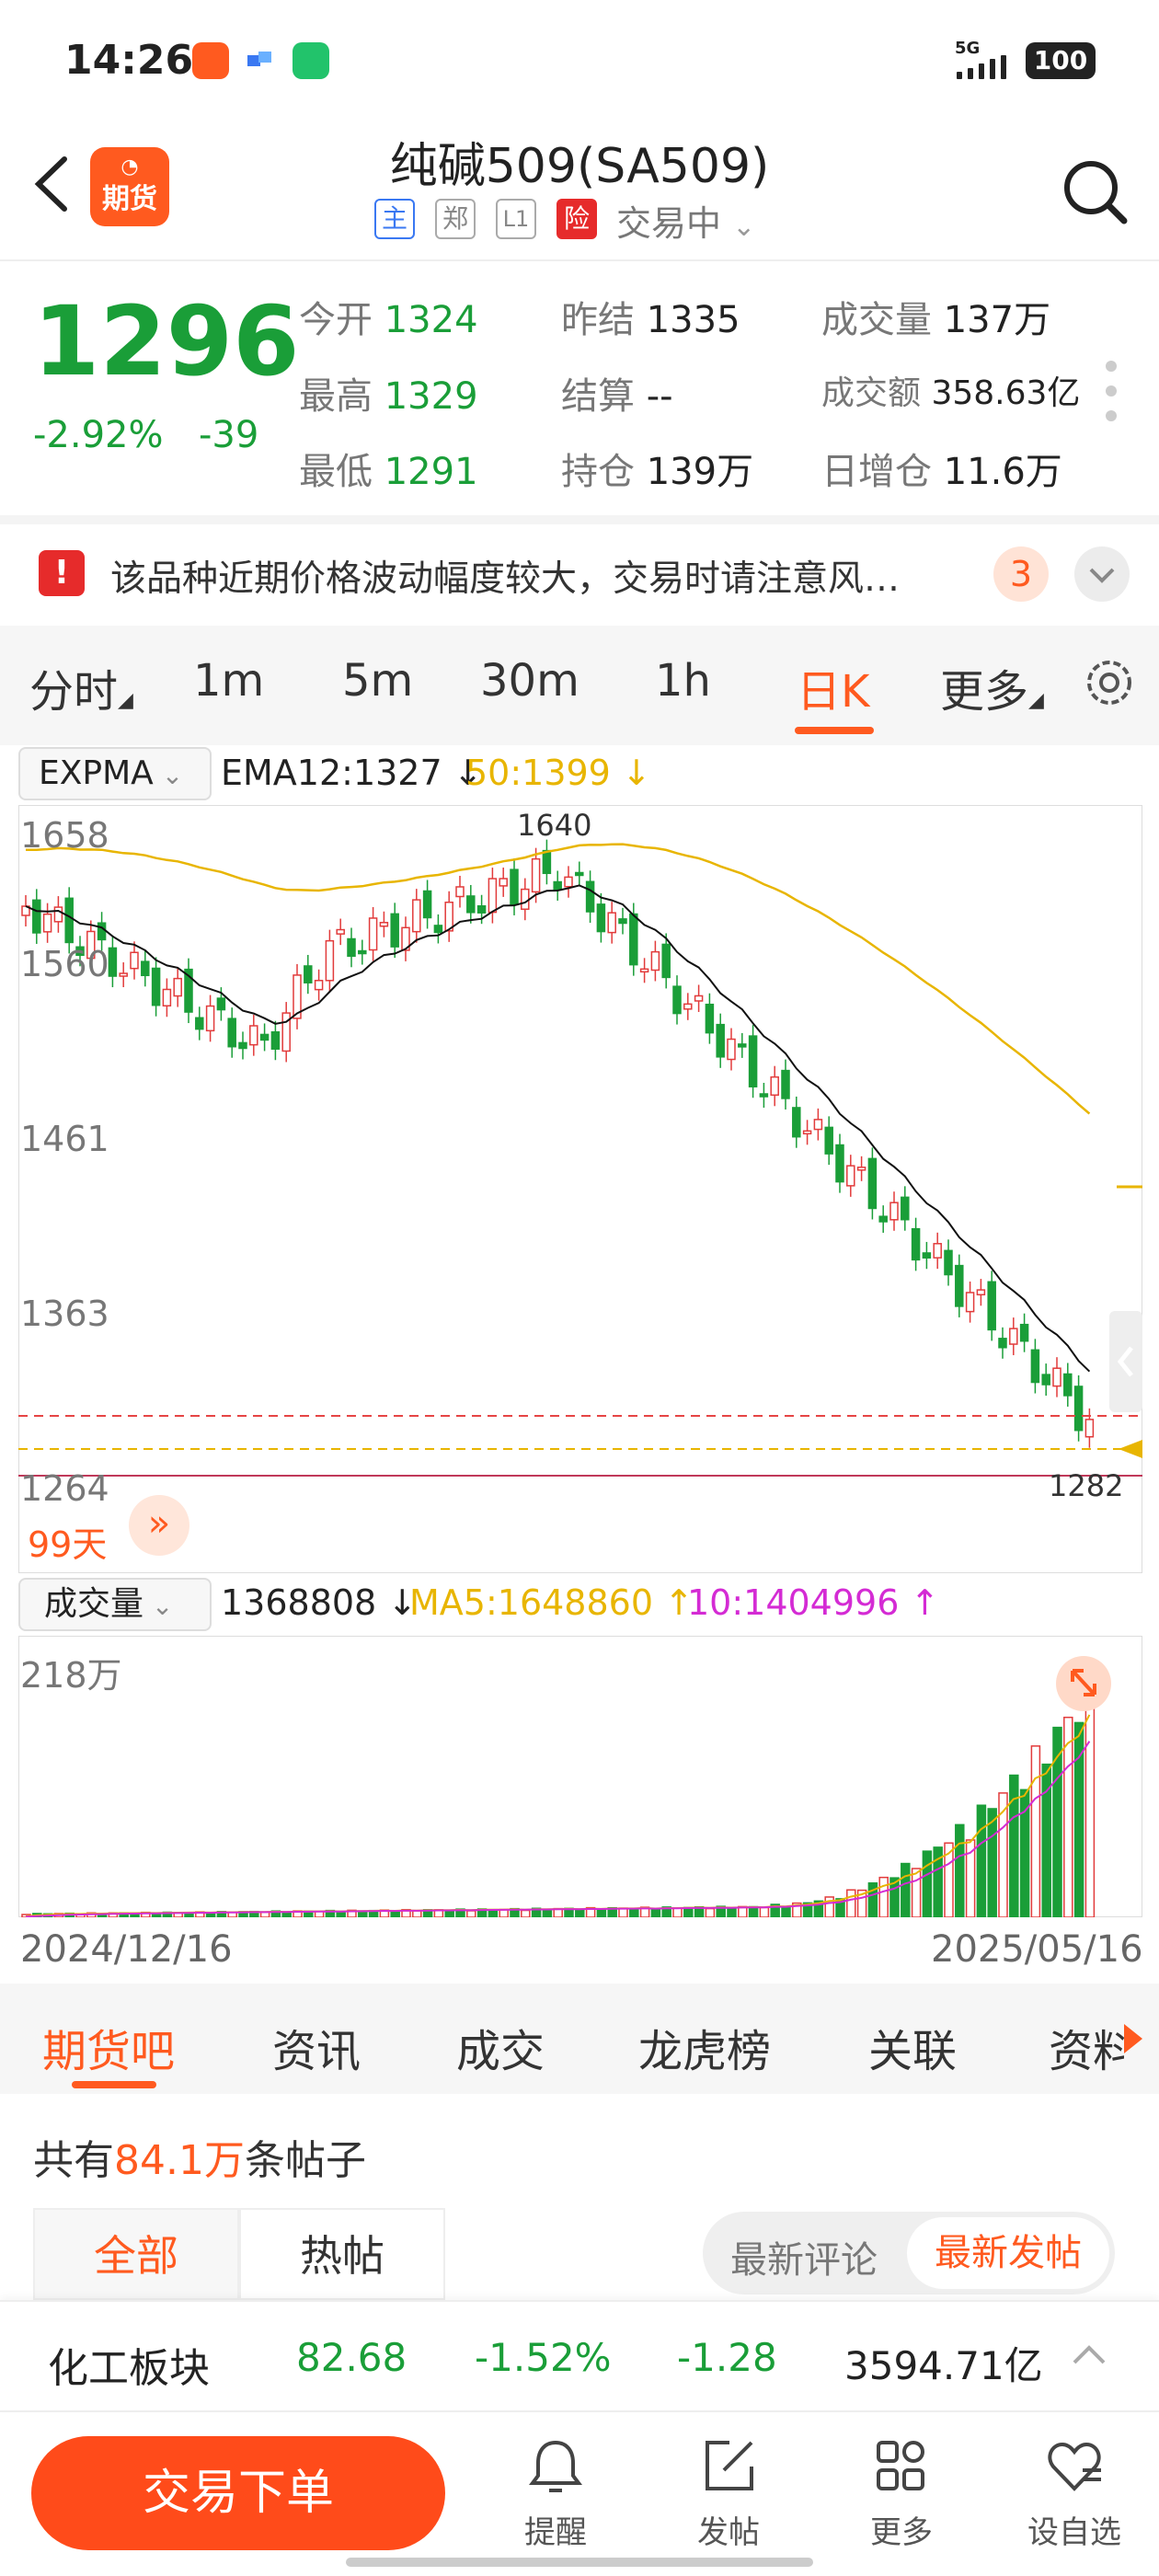 The image size is (1159, 2576). I want to click on settings-gear-icon, so click(1109, 682).